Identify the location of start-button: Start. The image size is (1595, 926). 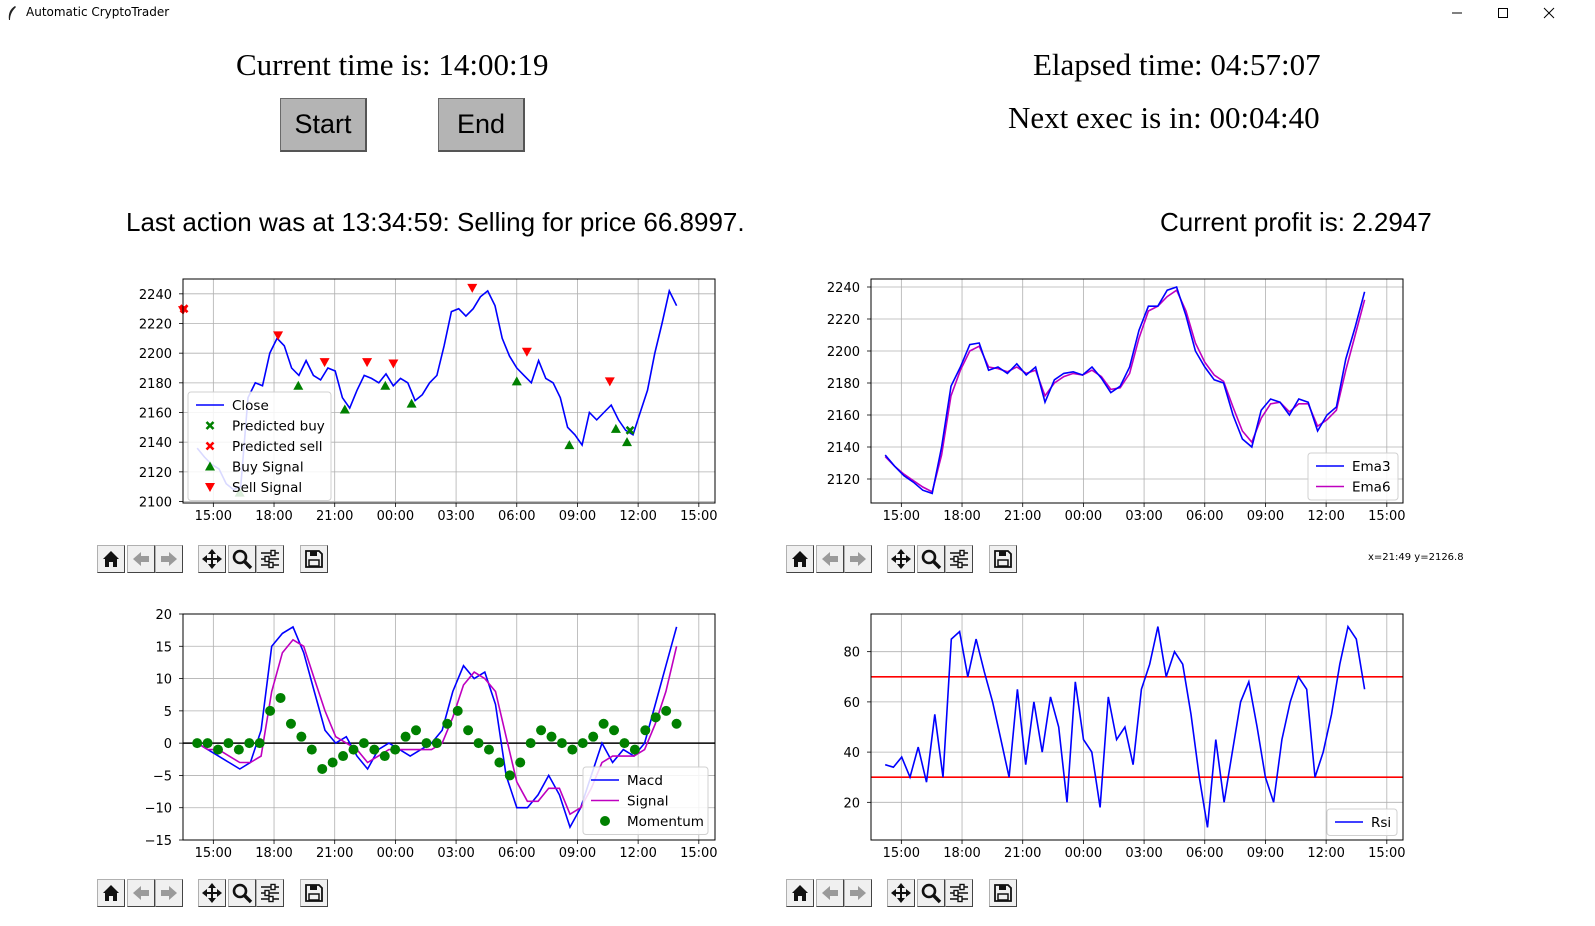
(323, 125).